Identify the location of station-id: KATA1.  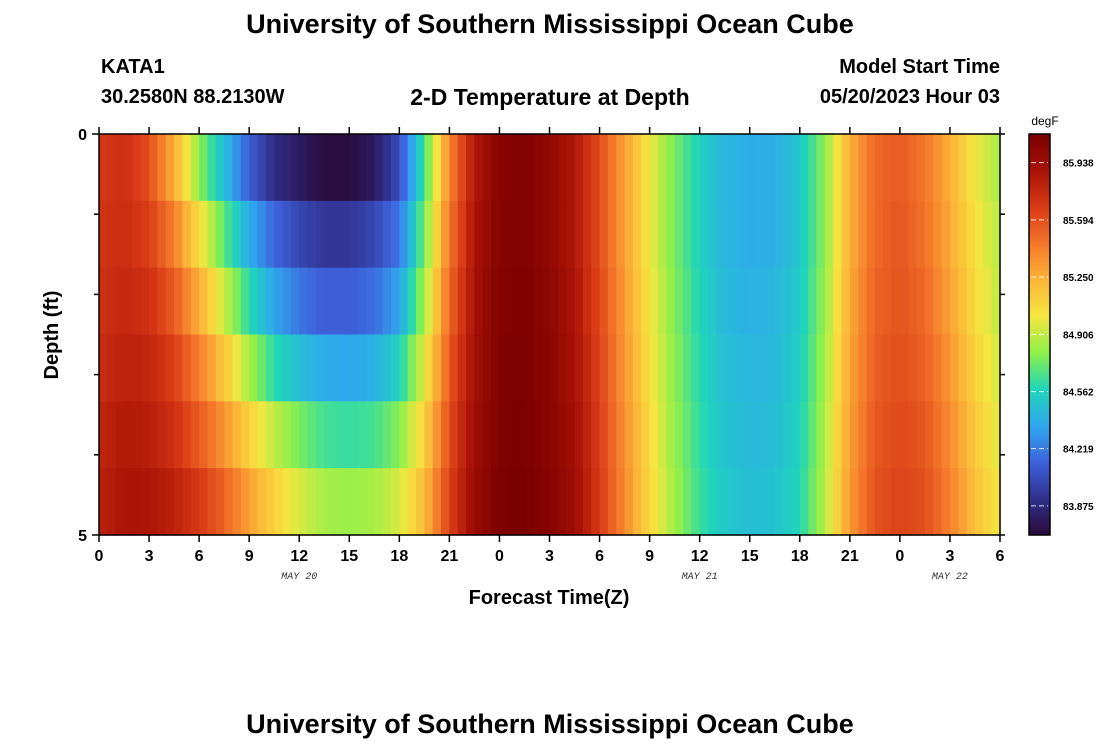
(133, 67).